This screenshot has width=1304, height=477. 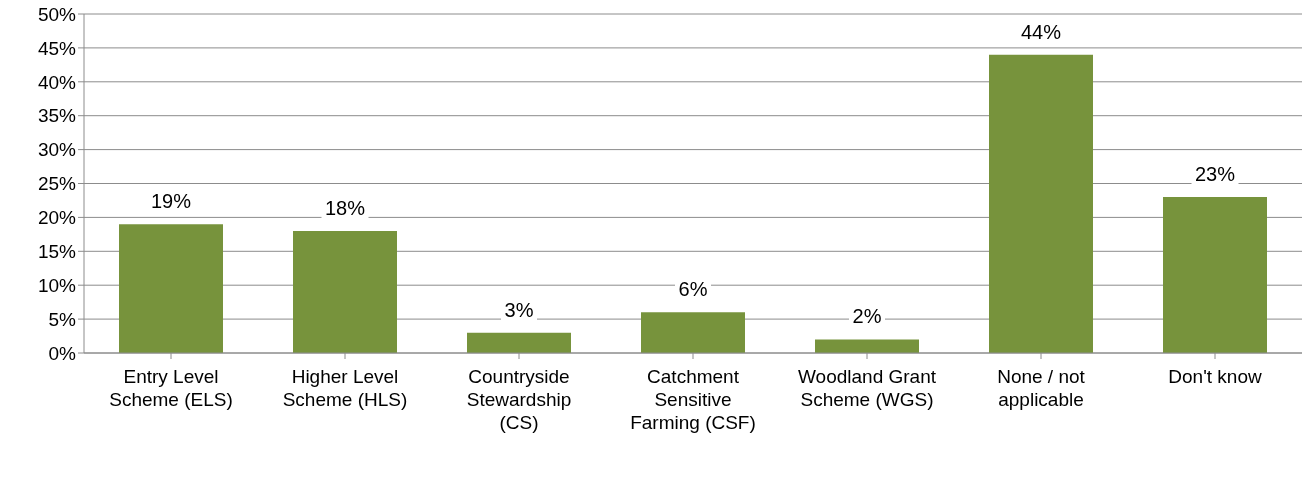 What do you see at coordinates (57, 285) in the screenshot?
I see `y-tick-label: 10%` at bounding box center [57, 285].